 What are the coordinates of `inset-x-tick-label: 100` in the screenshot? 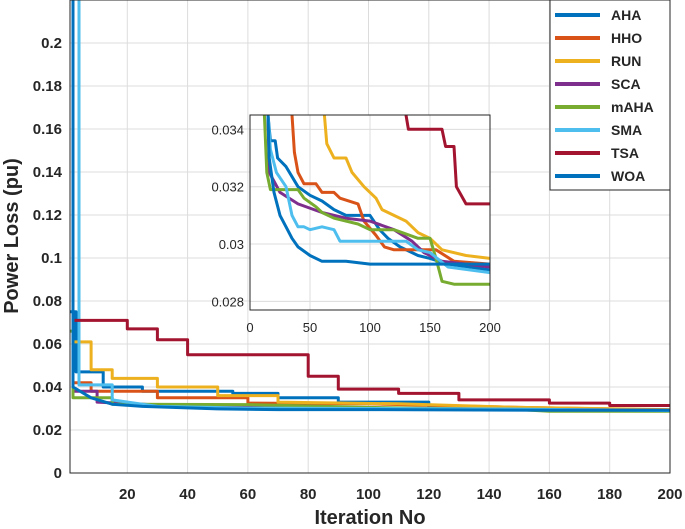 It's located at (370, 327).